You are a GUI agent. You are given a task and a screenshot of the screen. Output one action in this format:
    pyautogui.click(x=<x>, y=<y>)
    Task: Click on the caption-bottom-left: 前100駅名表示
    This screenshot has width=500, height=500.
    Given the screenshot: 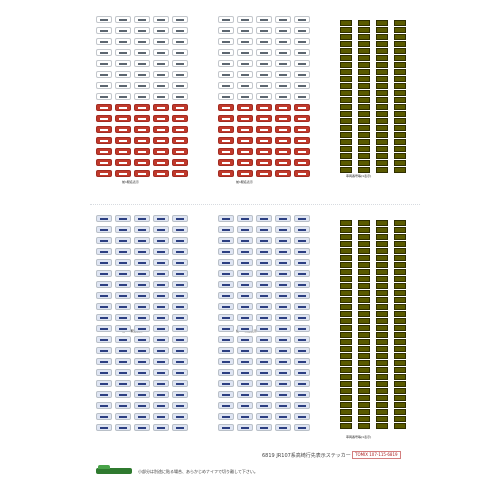 What is the action you would take?
    pyautogui.click(x=132, y=331)
    